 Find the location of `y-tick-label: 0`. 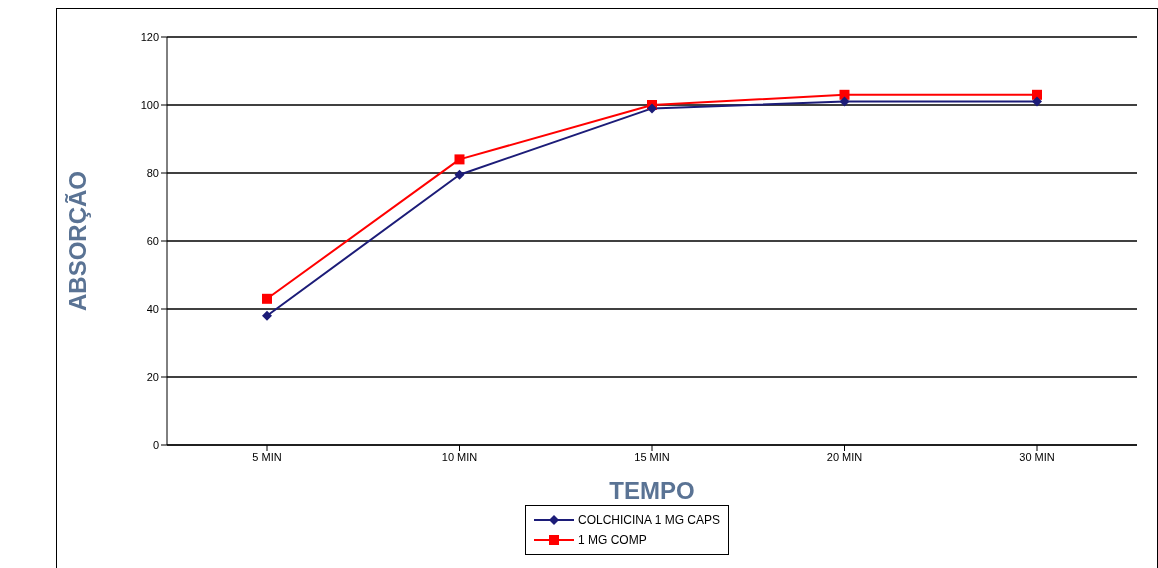

y-tick-label: 0 is located at coordinates (155, 444).